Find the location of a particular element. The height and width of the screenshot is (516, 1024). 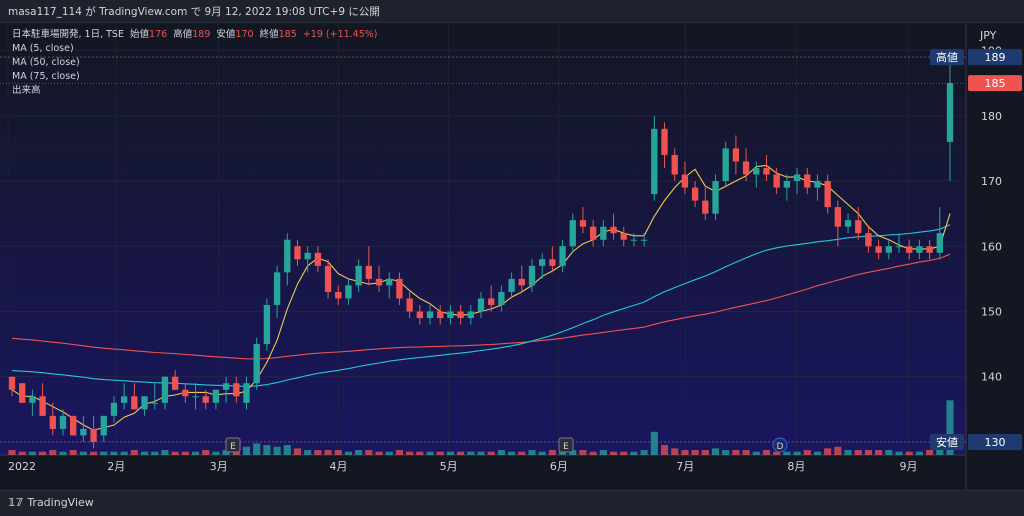

legend-volume: 出来高 is located at coordinates (26, 90).